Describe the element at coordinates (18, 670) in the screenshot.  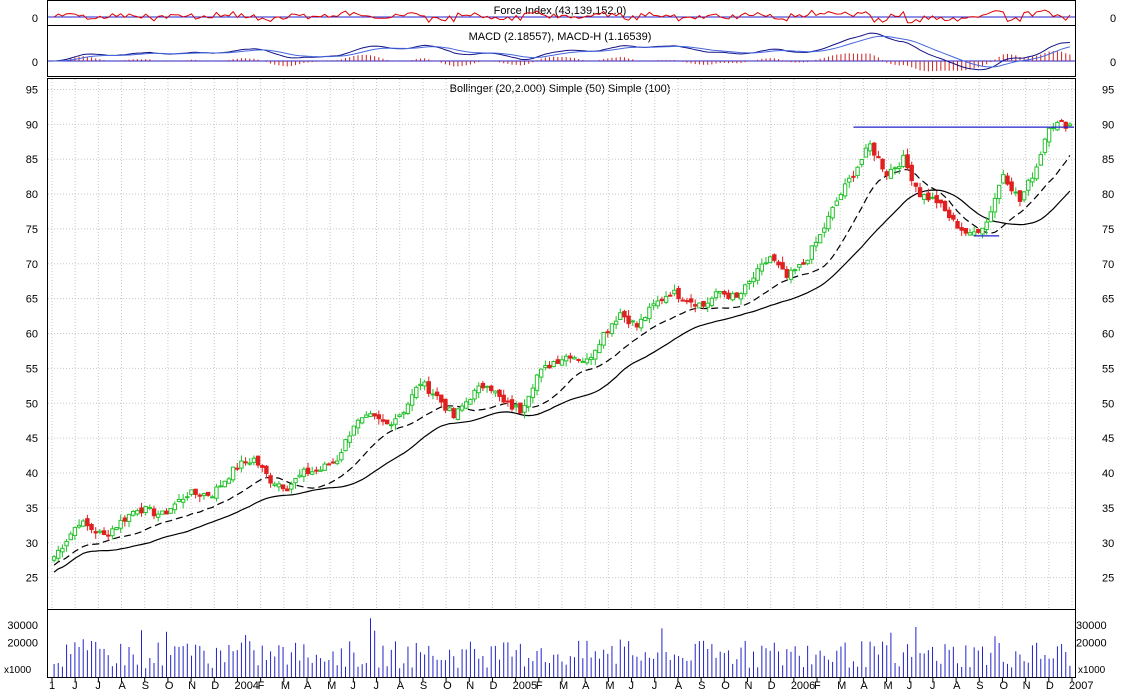
I see `volume-multiplier-left: x1000` at that location.